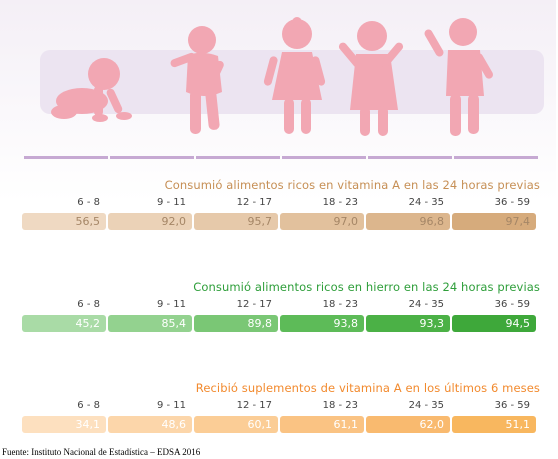 The image size is (558, 459). I want to click on value-cell: 92,0, so click(150, 221).